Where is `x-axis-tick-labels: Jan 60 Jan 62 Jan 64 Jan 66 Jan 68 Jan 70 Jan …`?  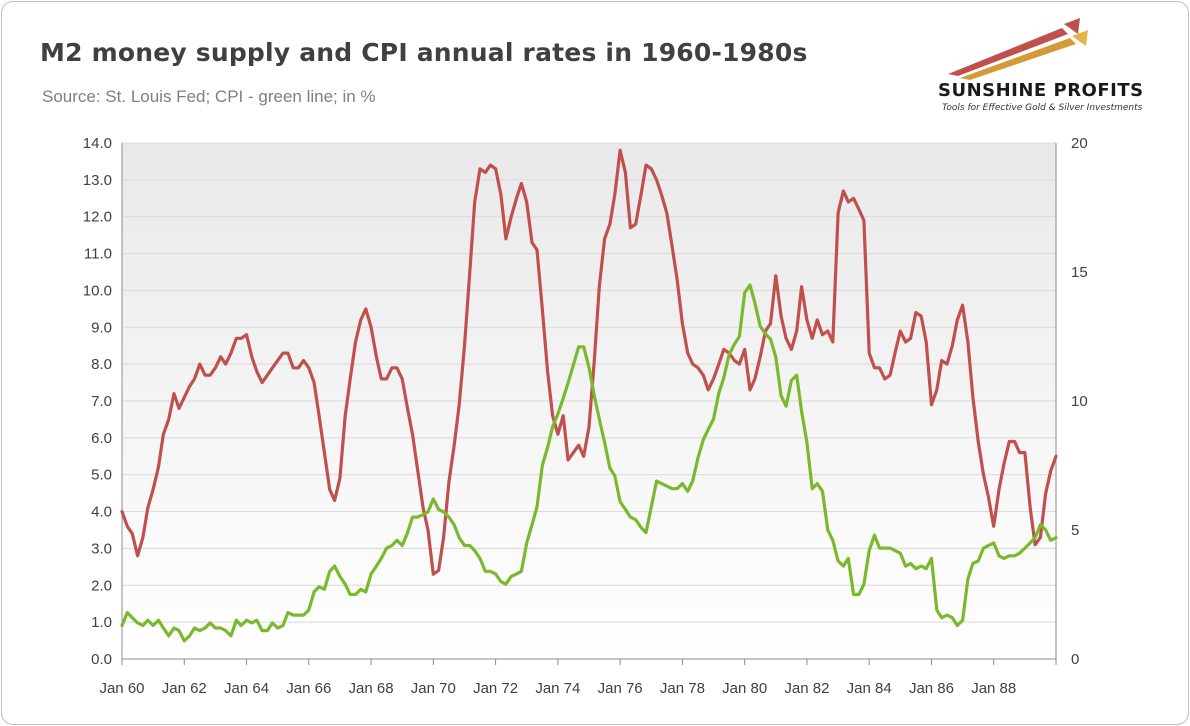
x-axis-tick-labels: Jan 60 Jan 62 Jan 64 Jan 66 Jan 68 Jan 70 Jan … is located at coordinates (557, 688).